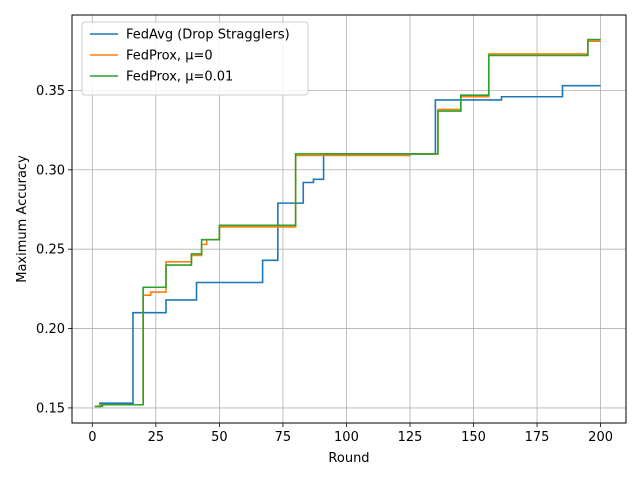 The width and height of the screenshot is (640, 480). I want to click on legend-label: FedProx, μ=0, so click(169, 56).